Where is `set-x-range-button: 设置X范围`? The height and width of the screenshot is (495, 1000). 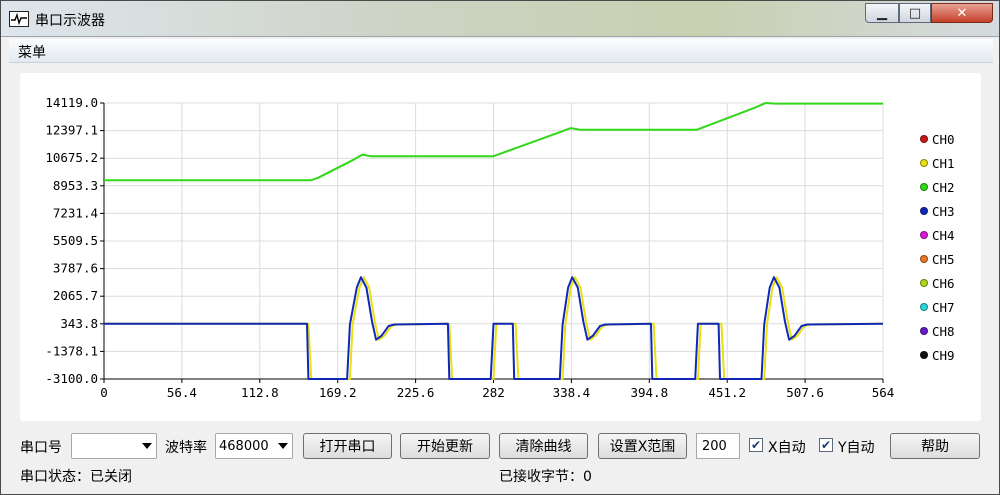
set-x-range-button: 设置X范围 is located at coordinates (642, 446).